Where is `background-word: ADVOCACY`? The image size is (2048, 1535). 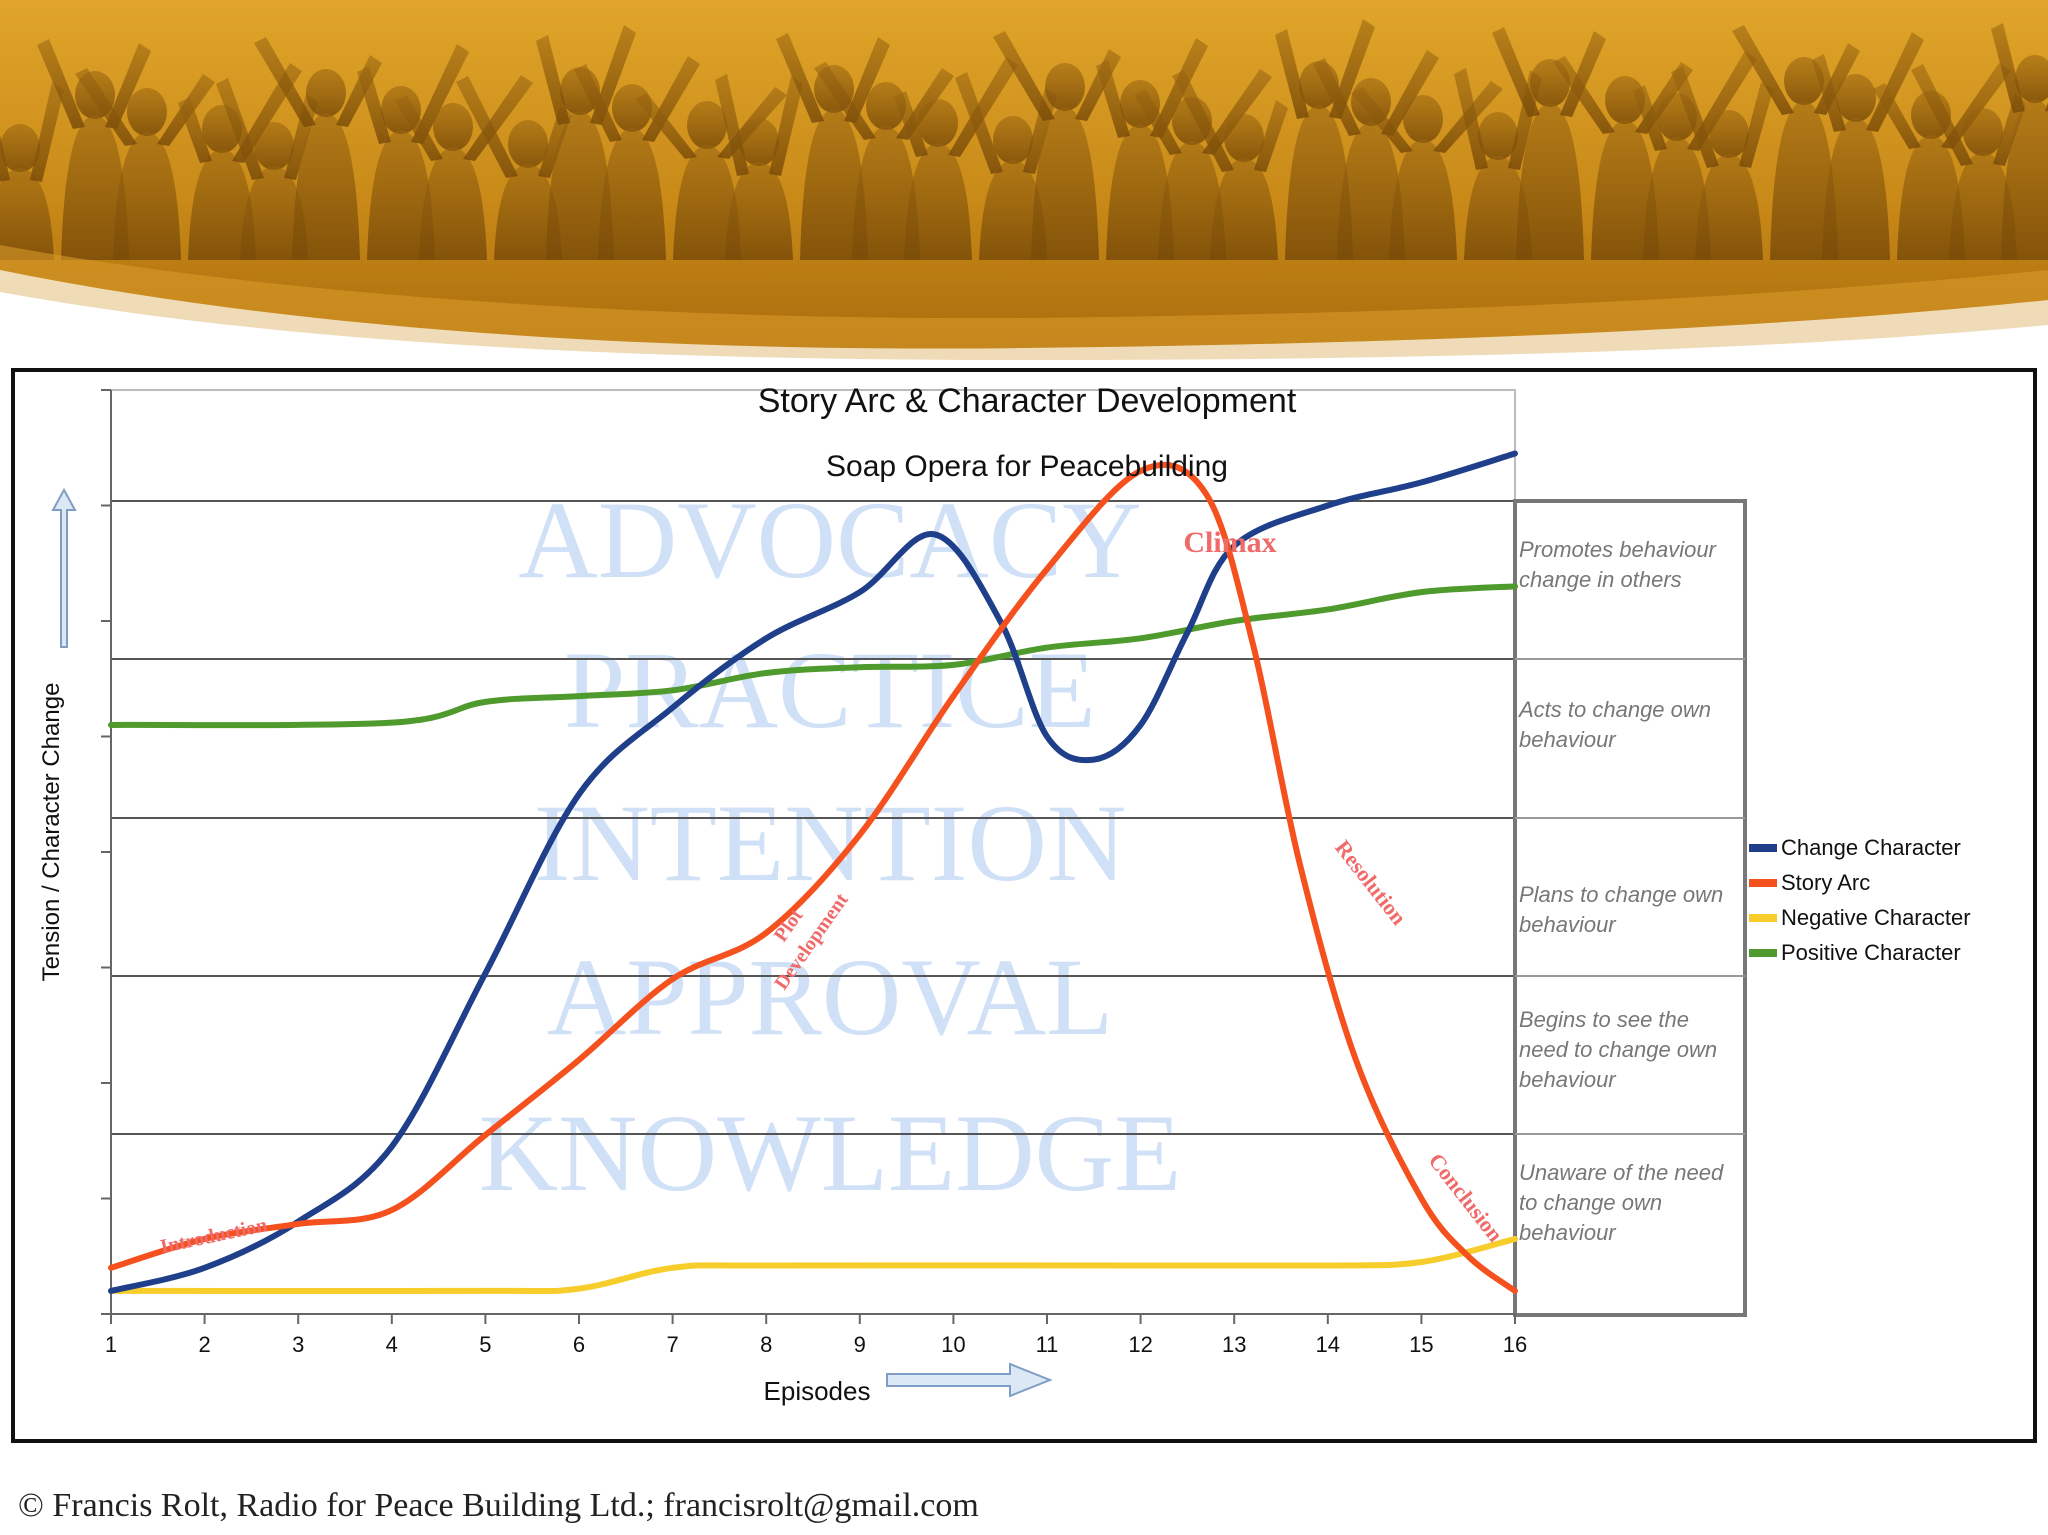
background-word: ADVOCACY is located at coordinates (829, 540).